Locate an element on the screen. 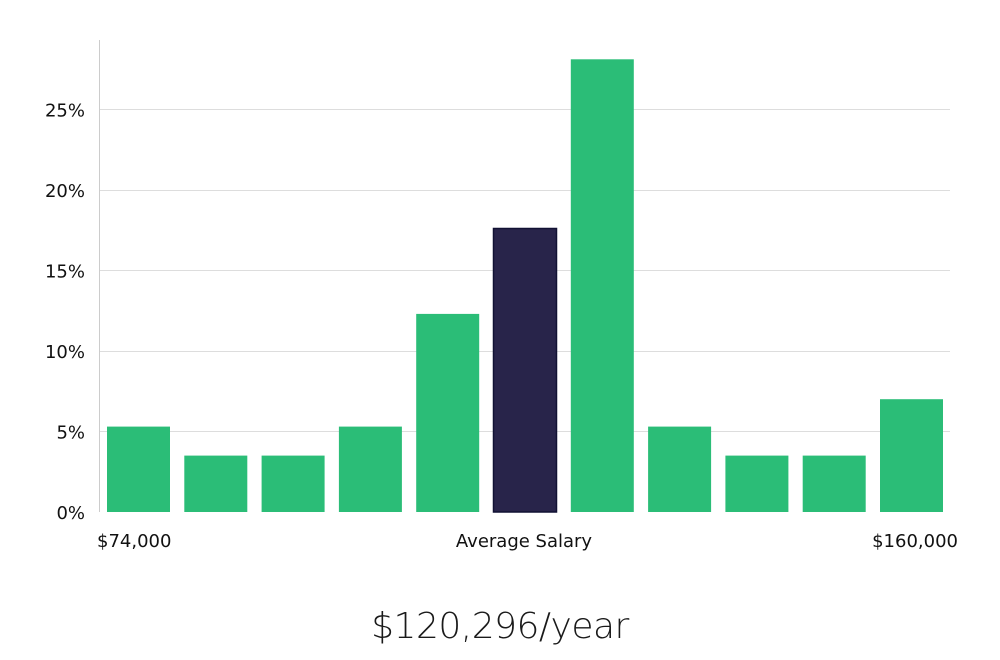  y-tick-label: 5% is located at coordinates (70, 432).